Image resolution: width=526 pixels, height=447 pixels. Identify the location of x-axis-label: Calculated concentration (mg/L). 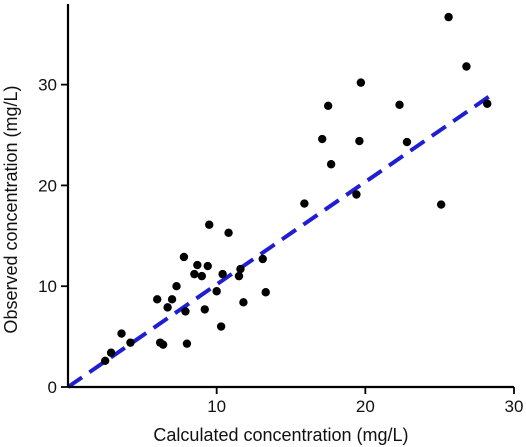
(280, 435).